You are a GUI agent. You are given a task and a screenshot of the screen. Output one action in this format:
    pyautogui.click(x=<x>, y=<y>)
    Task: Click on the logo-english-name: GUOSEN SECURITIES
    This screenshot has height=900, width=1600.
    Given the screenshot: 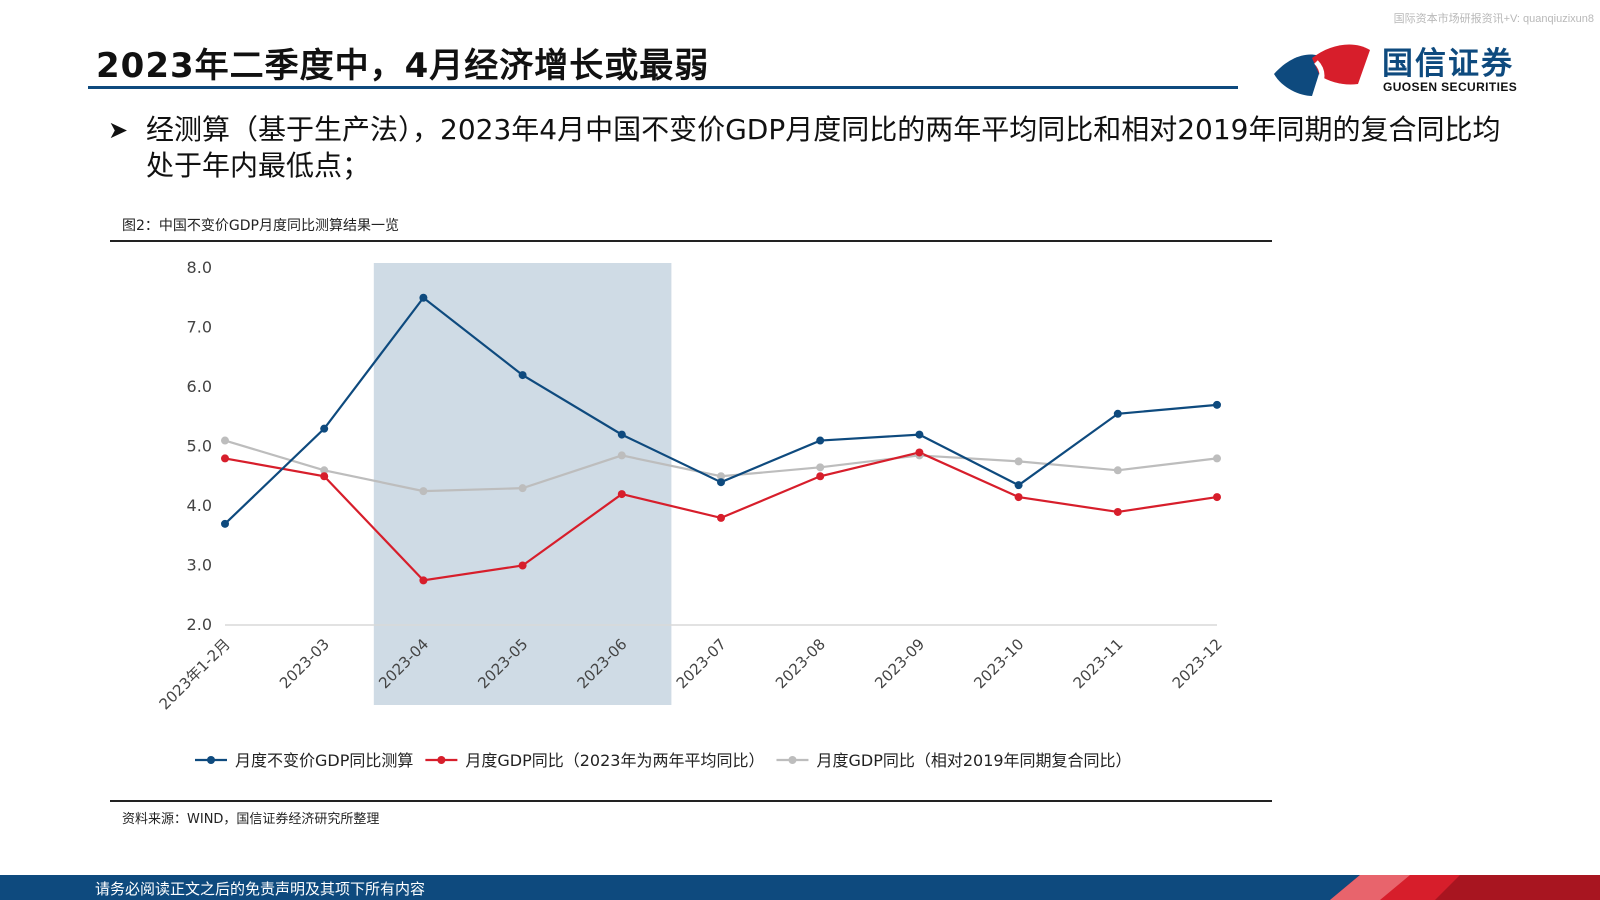 What is the action you would take?
    pyautogui.click(x=1450, y=87)
    